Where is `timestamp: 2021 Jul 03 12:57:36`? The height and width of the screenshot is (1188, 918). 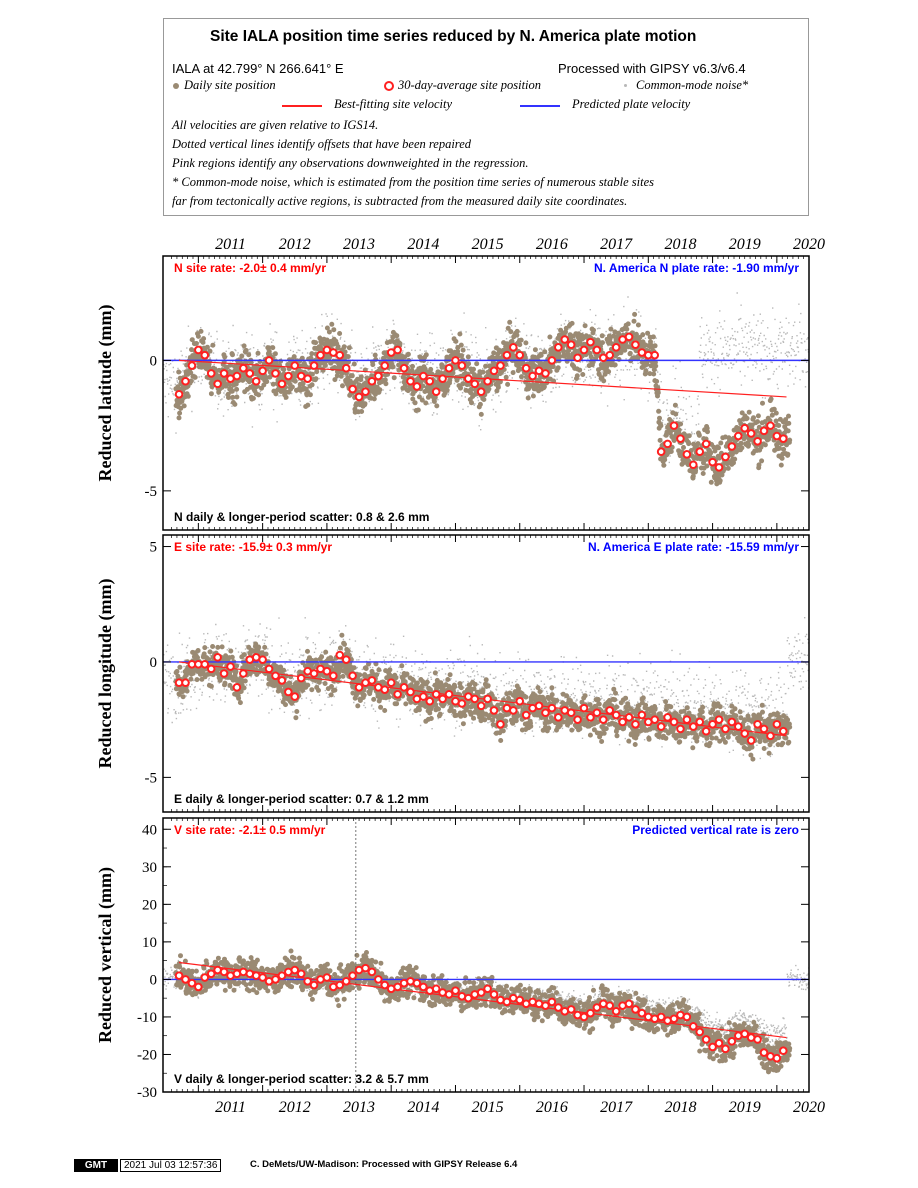
timestamp: 2021 Jul 03 12:57:36 is located at coordinates (171, 1165).